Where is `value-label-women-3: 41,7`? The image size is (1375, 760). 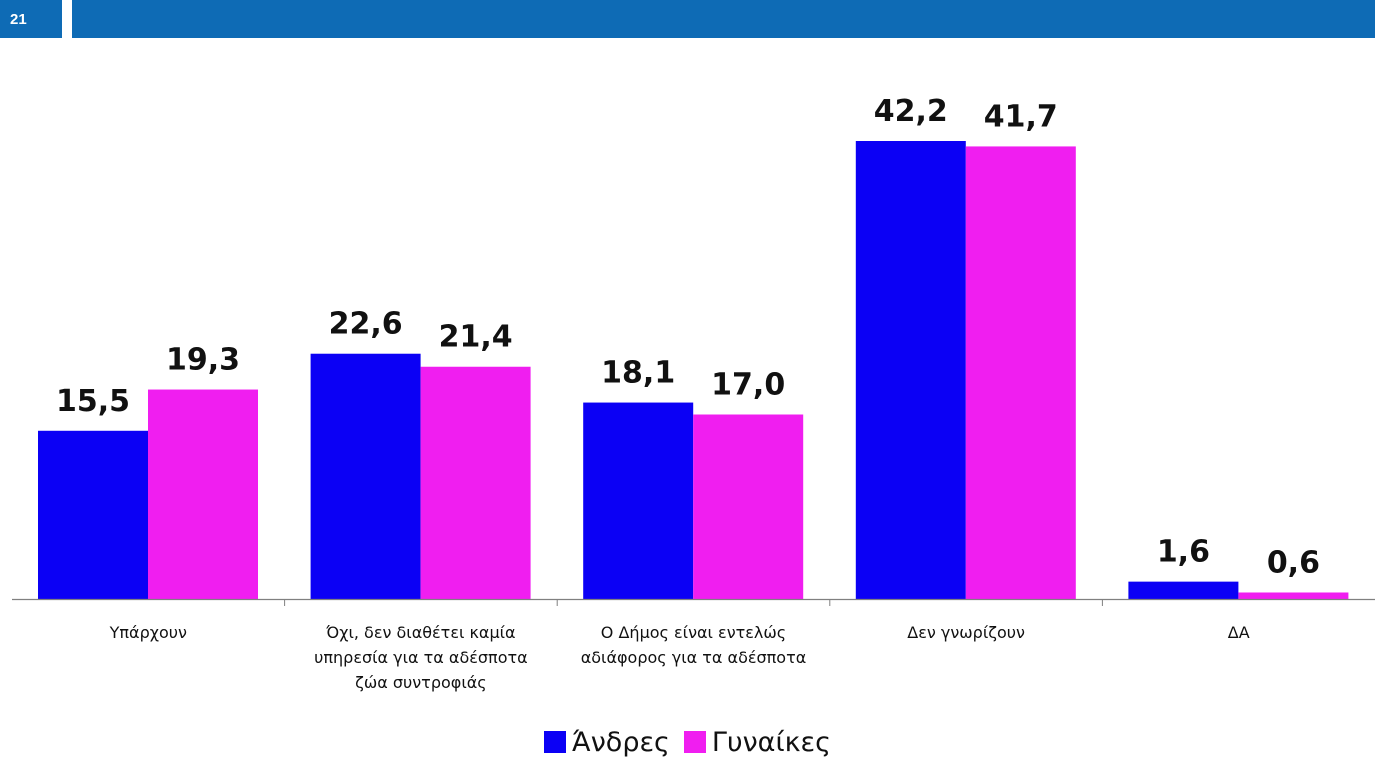
value-label-women-3: 41,7 is located at coordinates (1021, 116).